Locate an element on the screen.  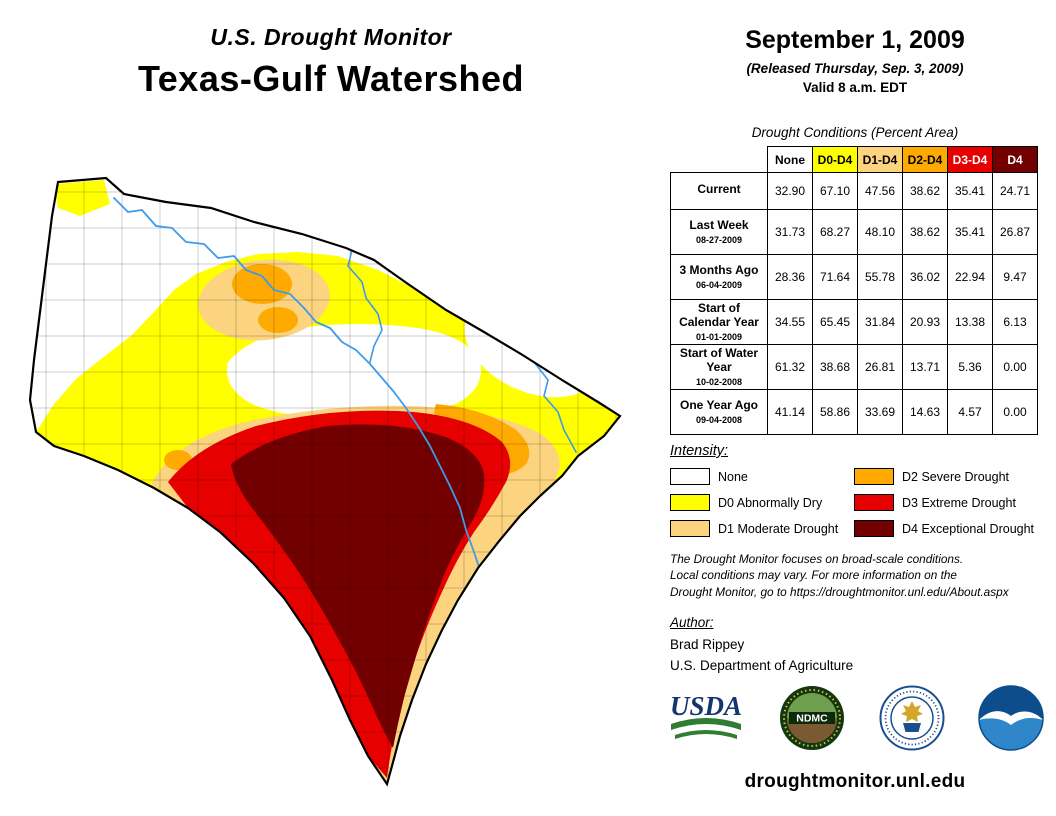
river-northeast is located at coordinates (555, 407).